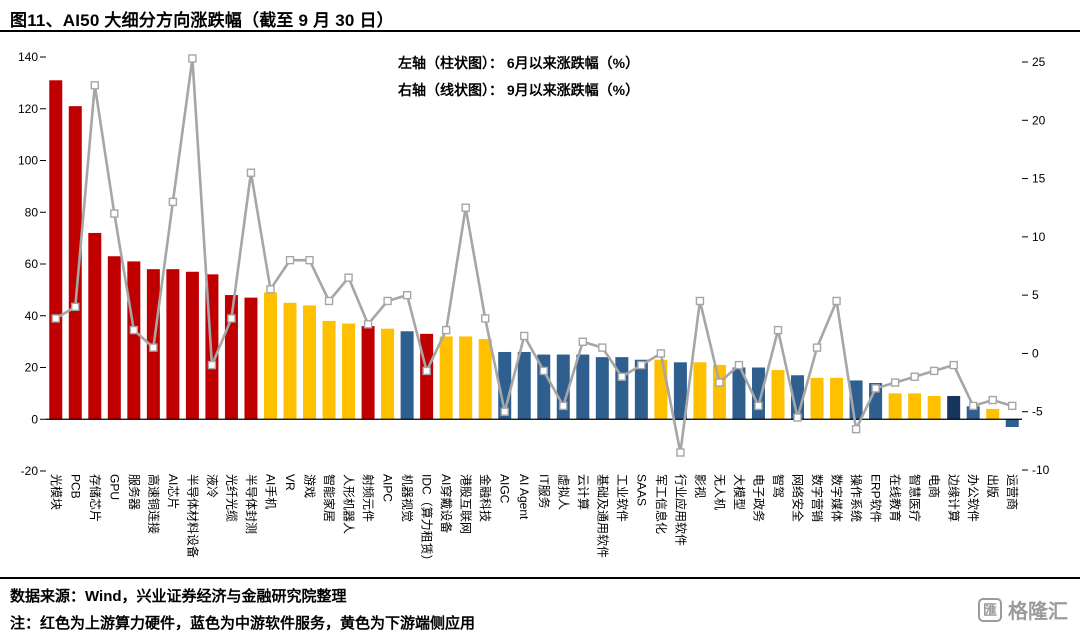 The height and width of the screenshot is (632, 1080). Describe the element at coordinates (993, 486) in the screenshot. I see `x-axis-label: 出版` at that location.